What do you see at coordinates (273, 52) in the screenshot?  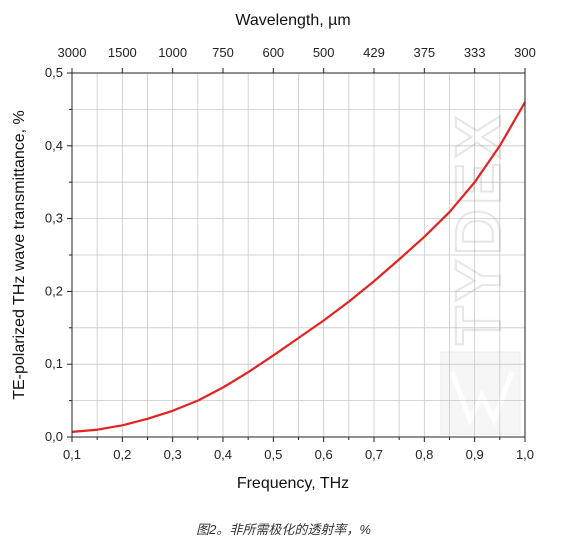 I see `top-tick-label: 600` at bounding box center [273, 52].